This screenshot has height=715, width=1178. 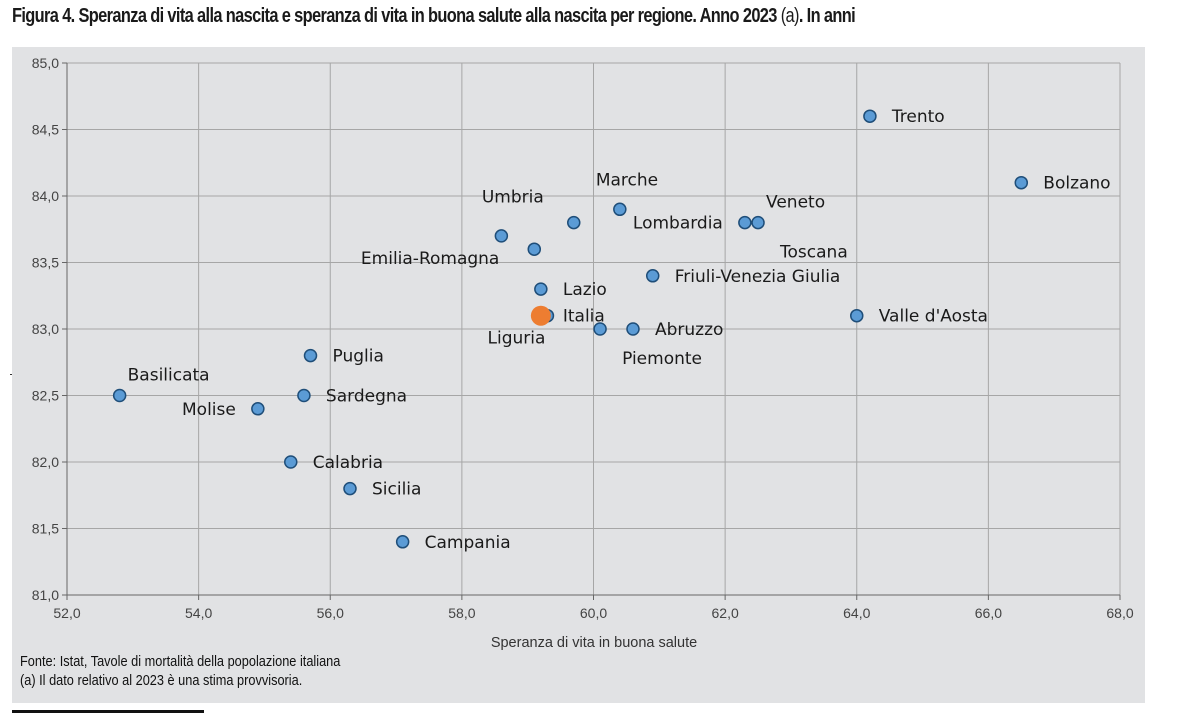 I want to click on y-tick-label: 84,0, so click(x=45, y=196).